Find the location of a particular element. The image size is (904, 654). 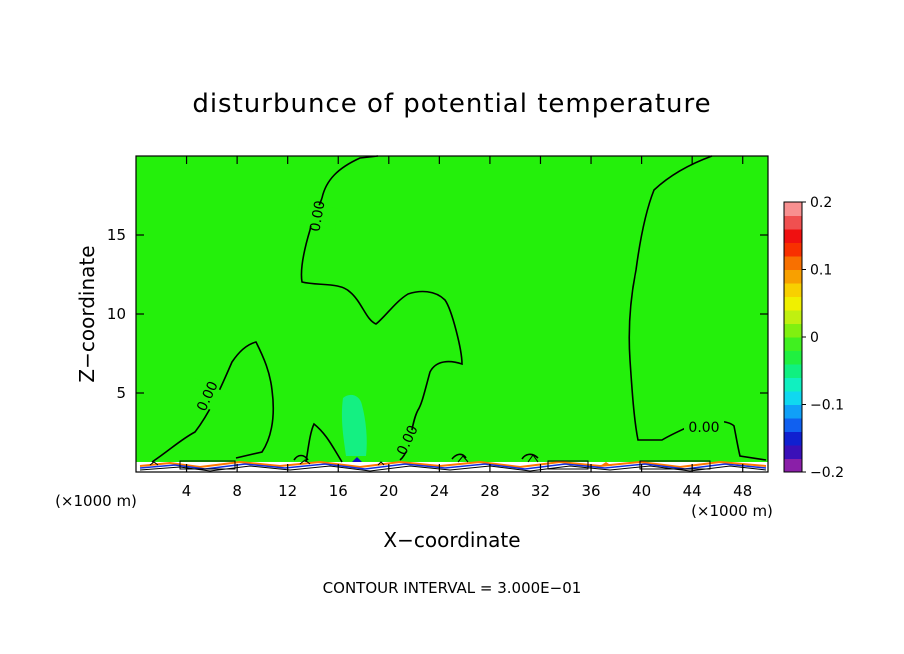

colorbar-tick-label: −0.1 is located at coordinates (827, 406).